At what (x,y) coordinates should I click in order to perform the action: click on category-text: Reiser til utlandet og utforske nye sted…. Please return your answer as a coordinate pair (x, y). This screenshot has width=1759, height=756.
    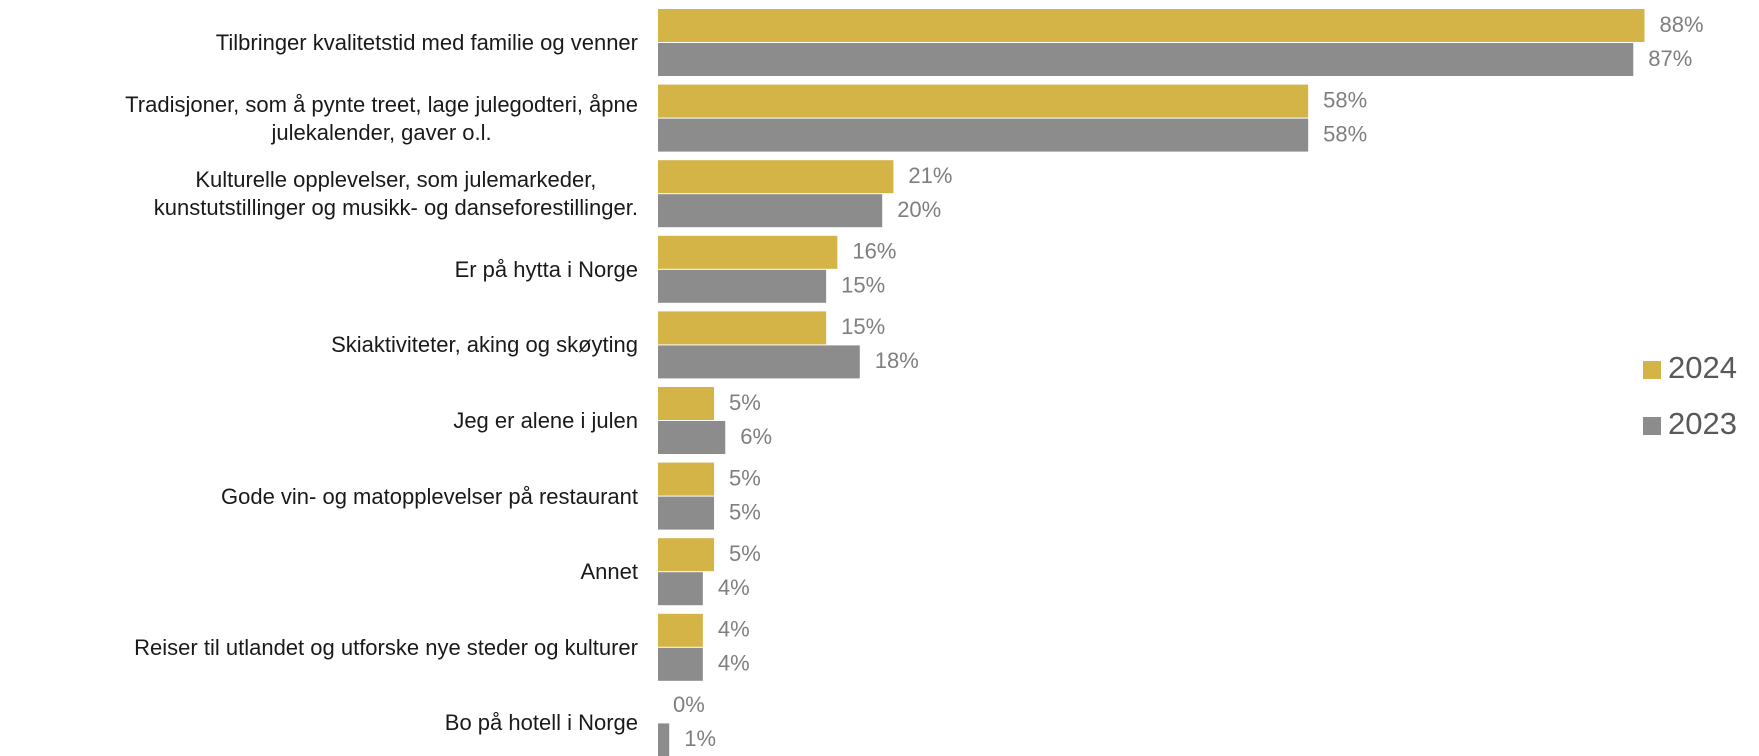
    Looking at the image, I should click on (386, 647).